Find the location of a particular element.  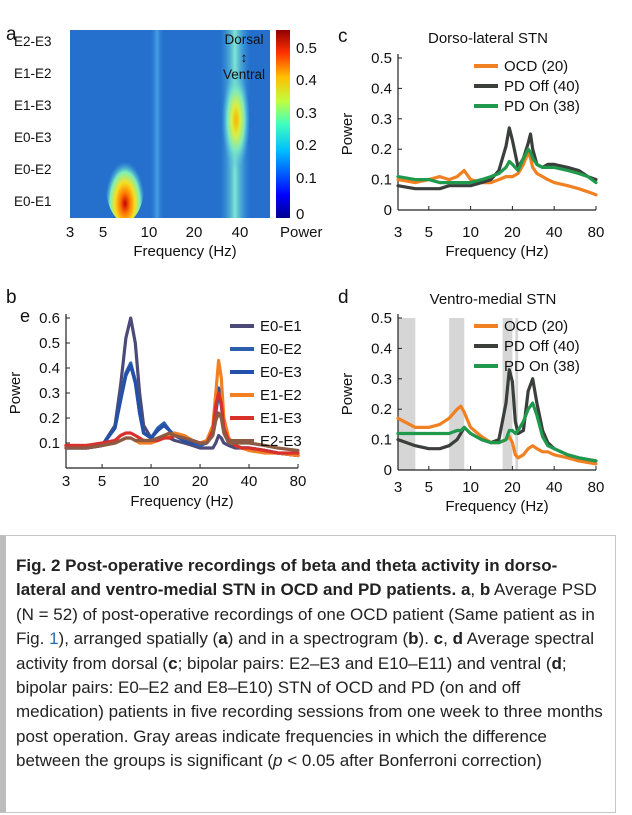

legend-label: E0-E3 is located at coordinates (281, 372).